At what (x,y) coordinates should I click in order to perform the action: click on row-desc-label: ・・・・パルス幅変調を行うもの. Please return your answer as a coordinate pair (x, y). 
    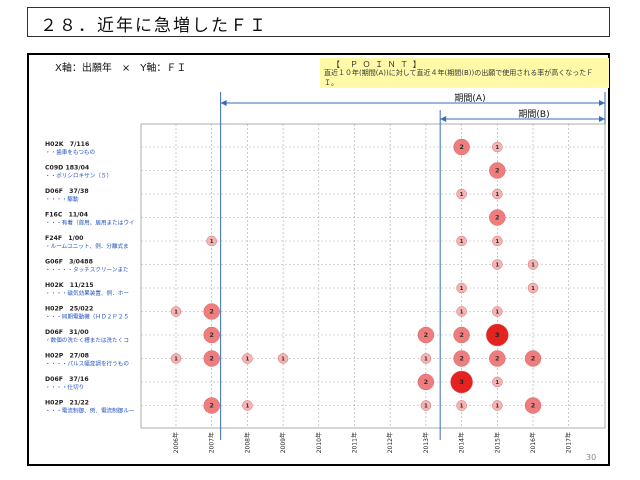
    Looking at the image, I should click on (87, 364).